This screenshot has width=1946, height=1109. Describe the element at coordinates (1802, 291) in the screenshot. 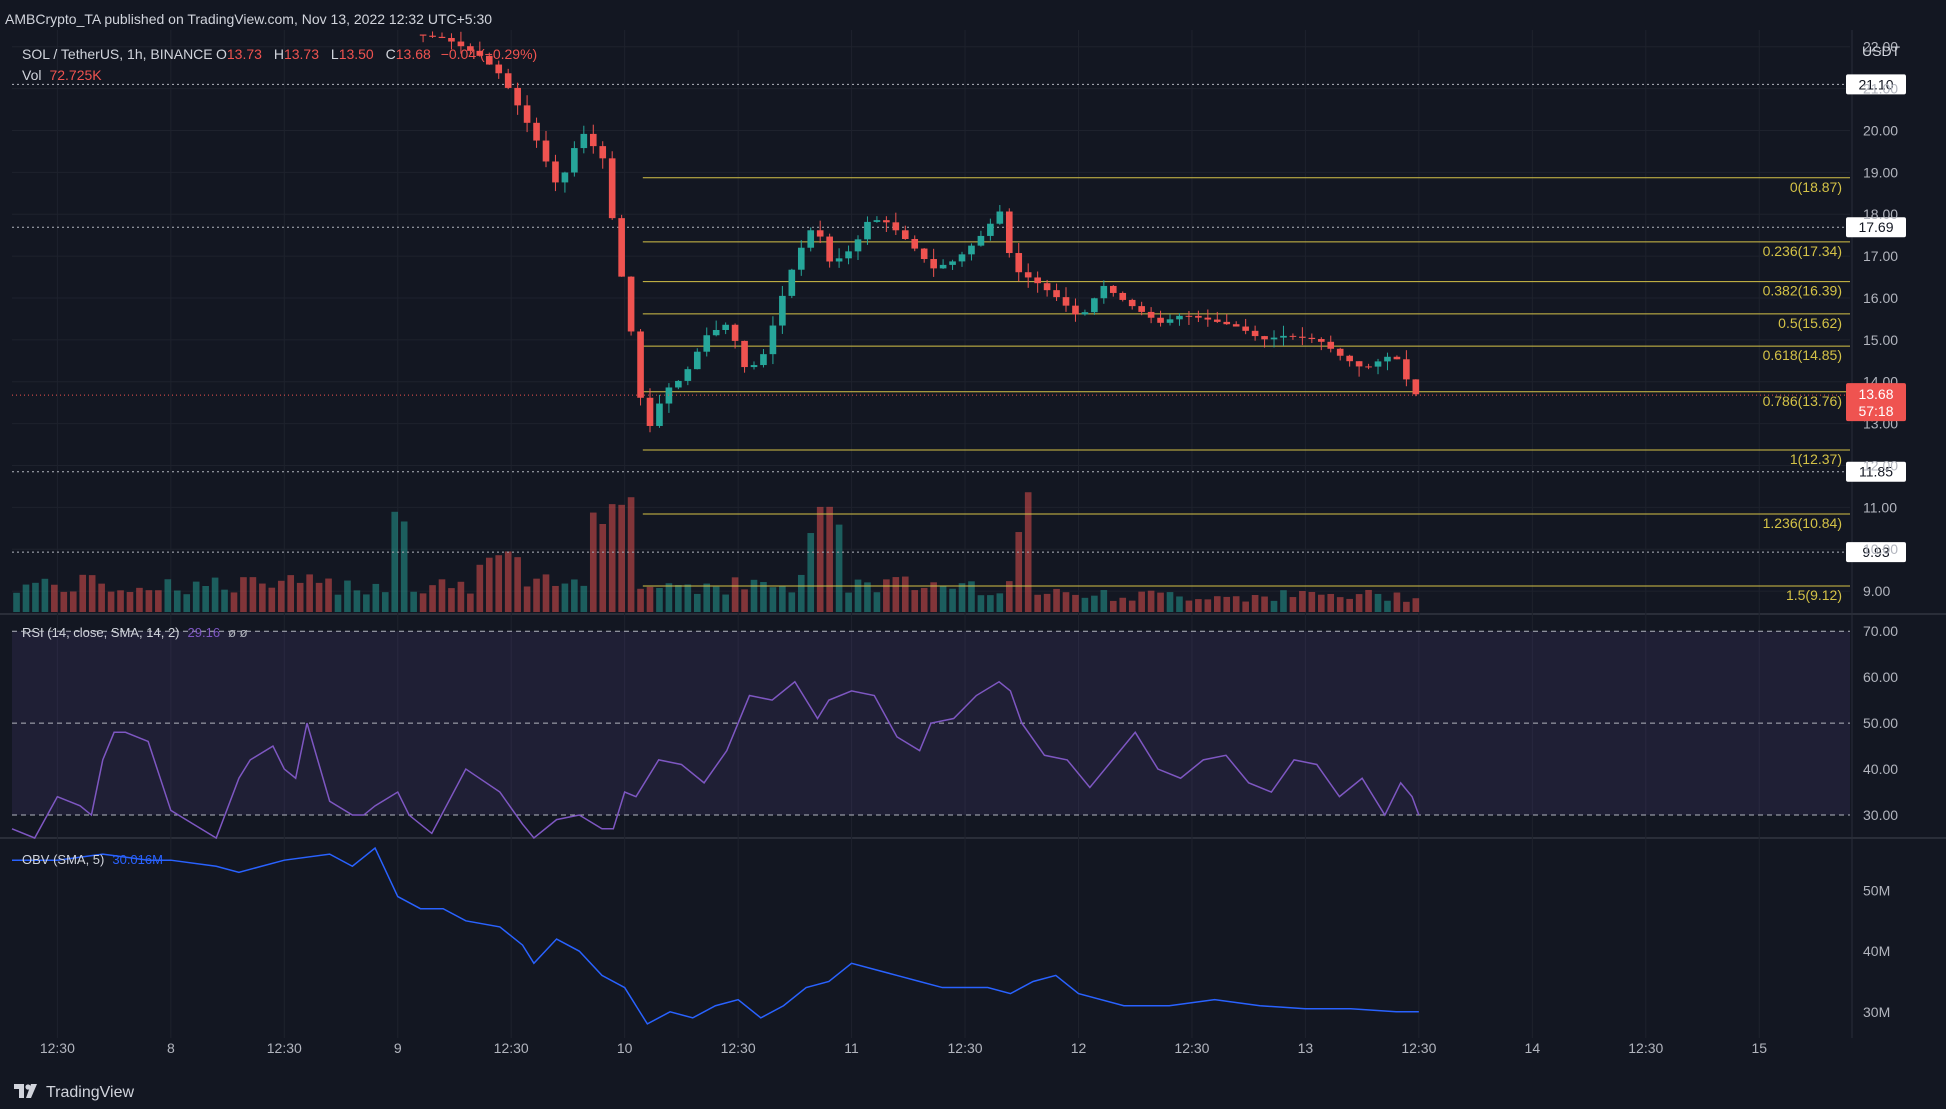

I see `fib-level-label: 0.382(16.39)` at that location.